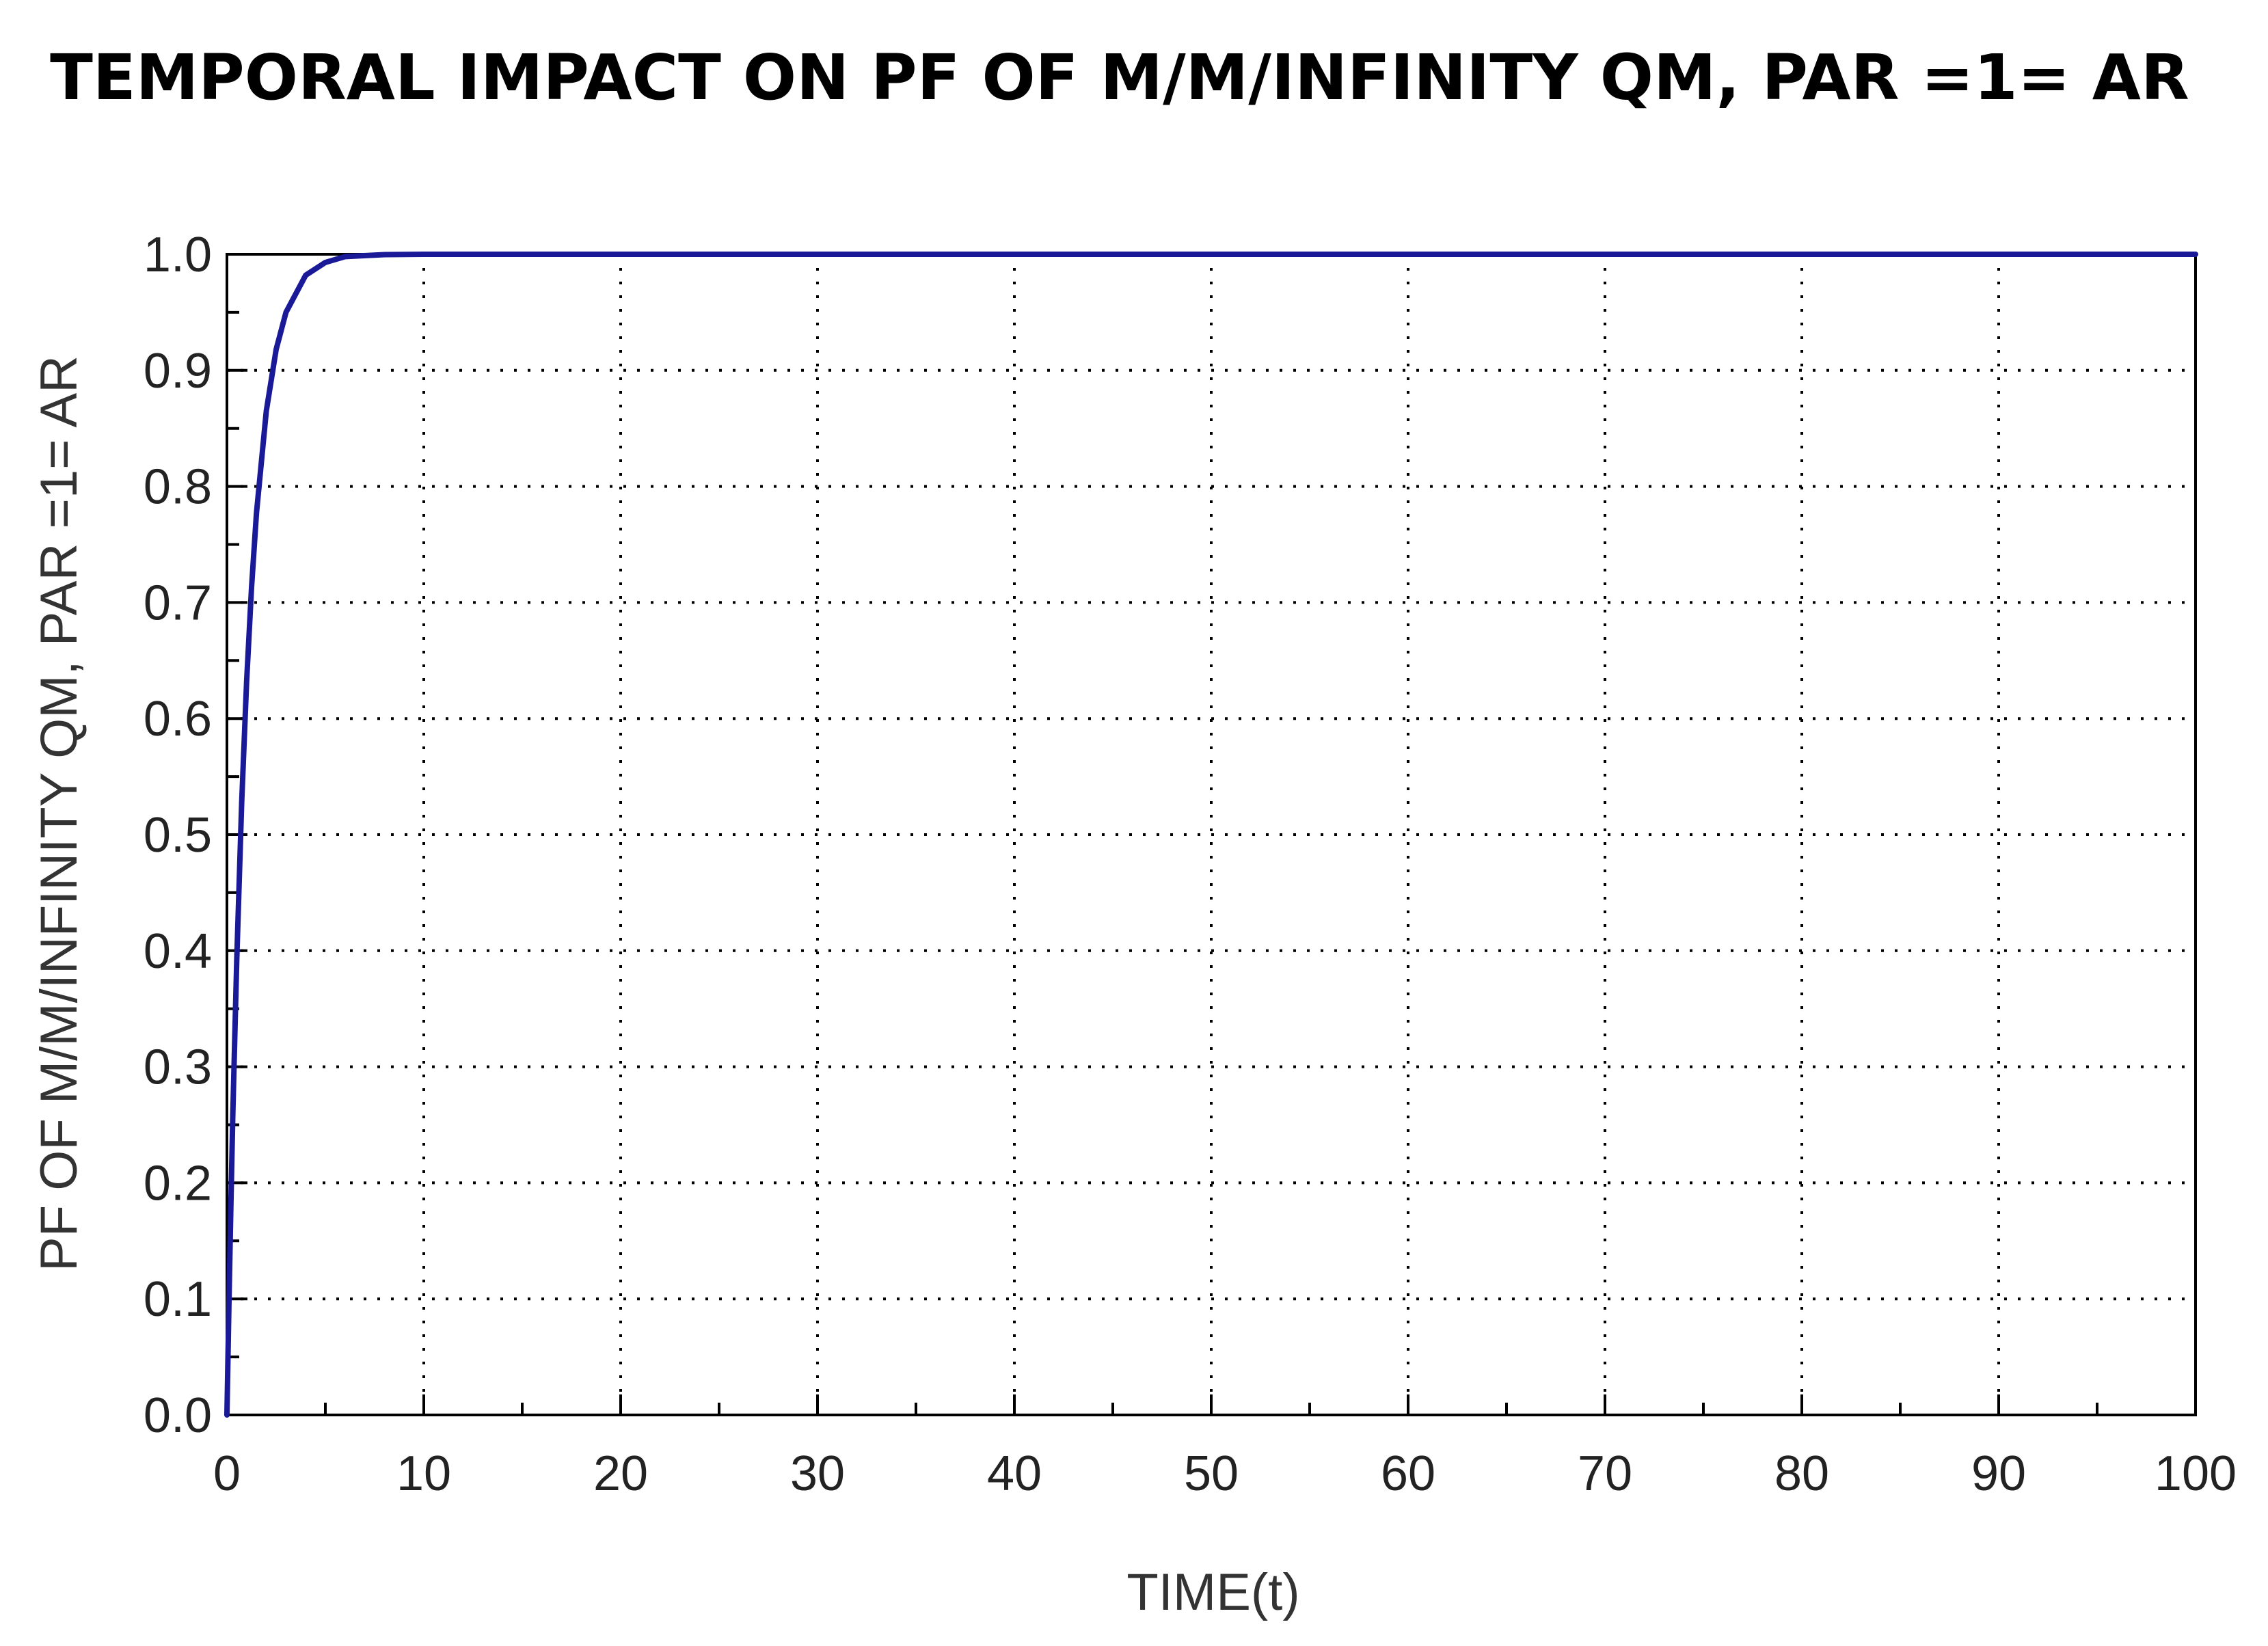 Image resolution: width=2268 pixels, height=1646 pixels. What do you see at coordinates (1801, 1474) in the screenshot?
I see `x-tick-label: 80` at bounding box center [1801, 1474].